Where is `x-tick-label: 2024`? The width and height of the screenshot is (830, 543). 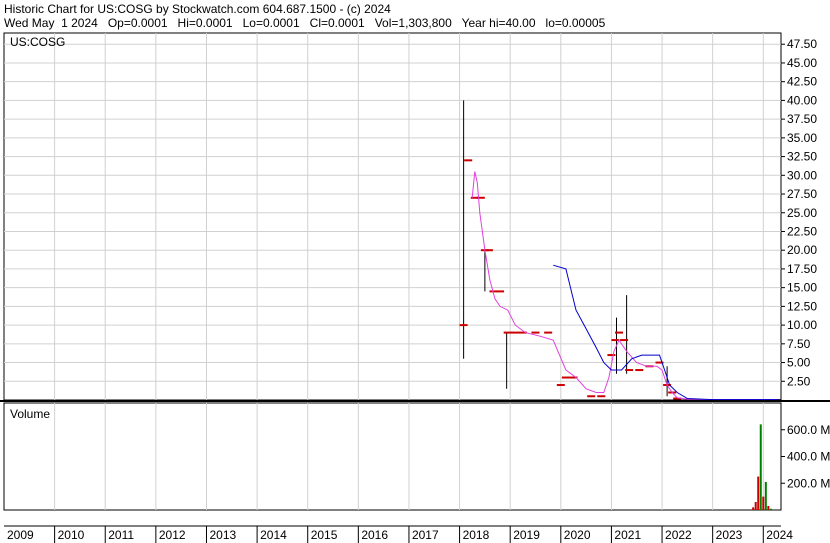 x-tick-label: 2024 is located at coordinates (779, 535).